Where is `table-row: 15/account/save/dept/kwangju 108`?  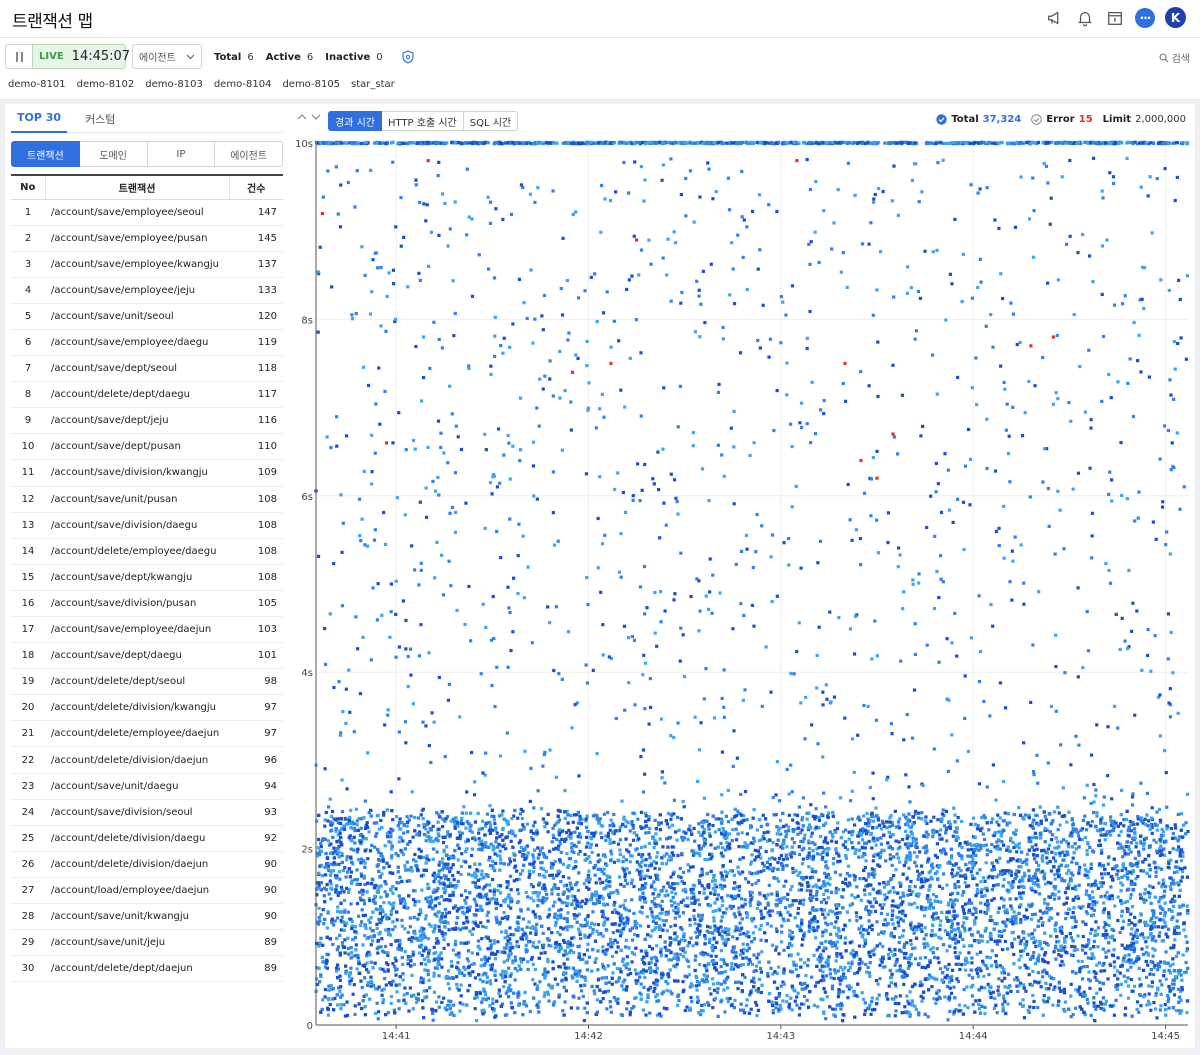
table-row: 15/account/save/dept/kwangju 108 is located at coordinates (147, 577).